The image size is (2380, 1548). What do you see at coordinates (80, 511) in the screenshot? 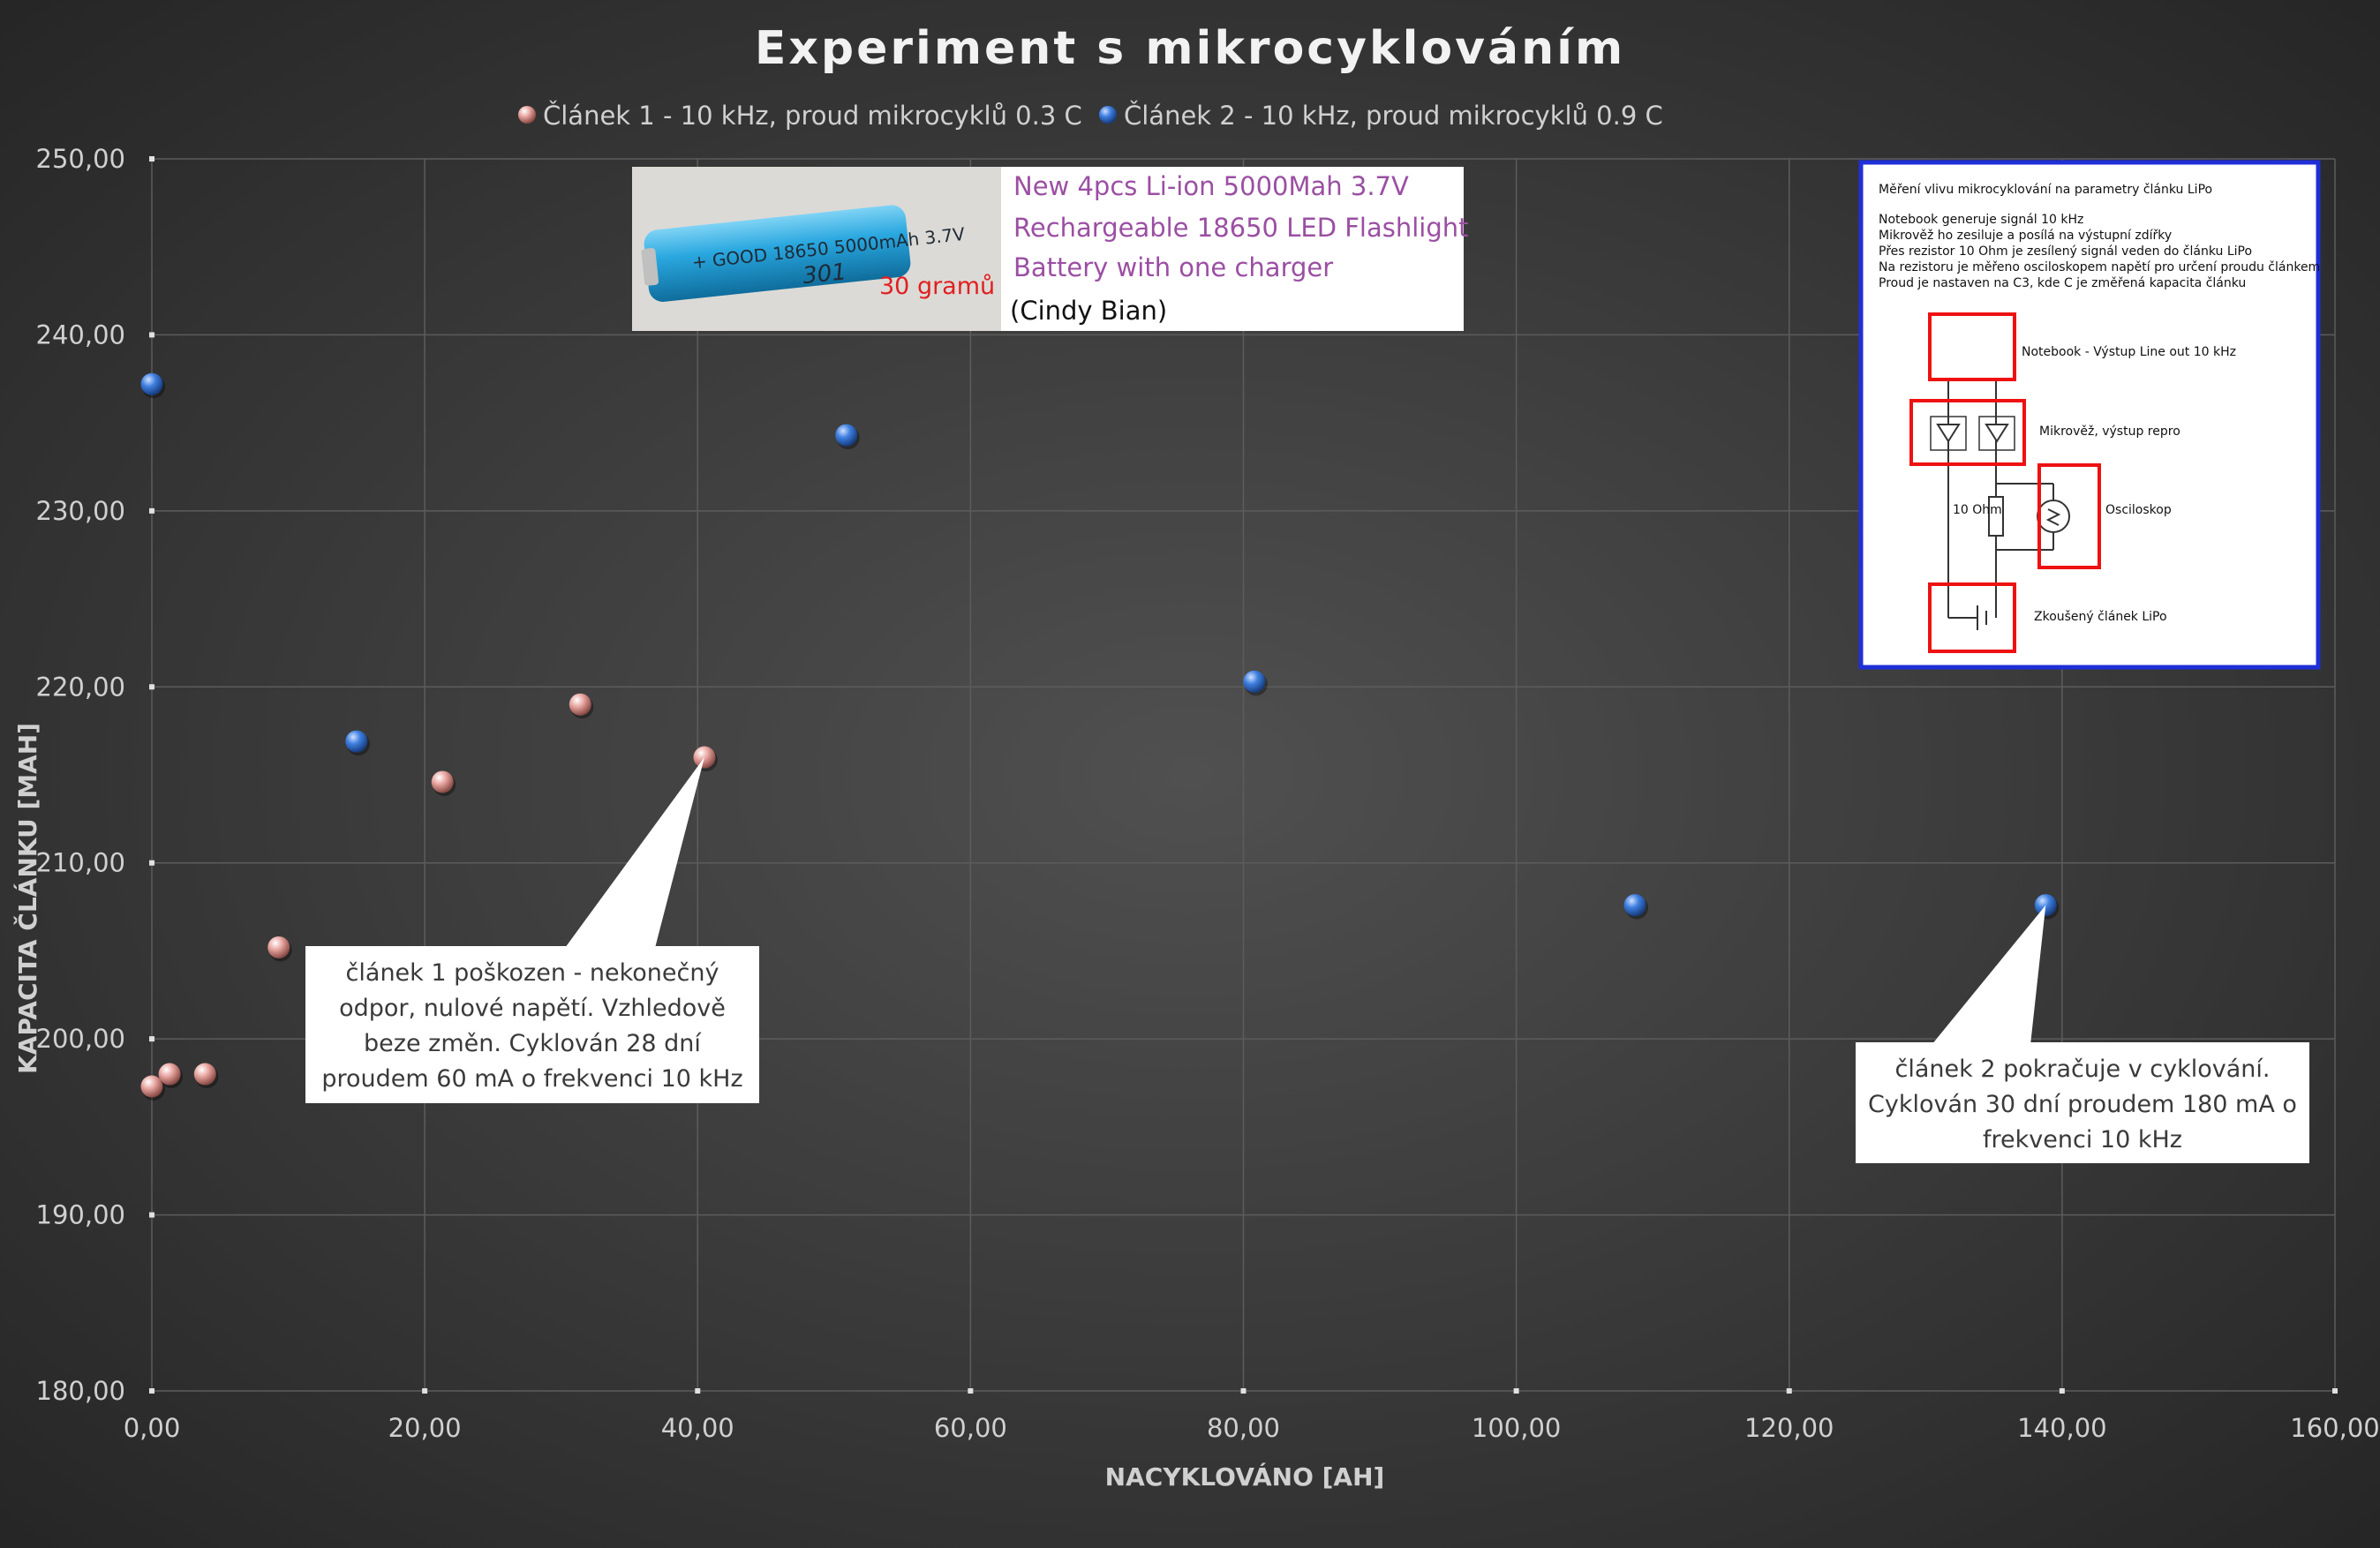
I see `y-tick-label: 230,00` at bounding box center [80, 511].